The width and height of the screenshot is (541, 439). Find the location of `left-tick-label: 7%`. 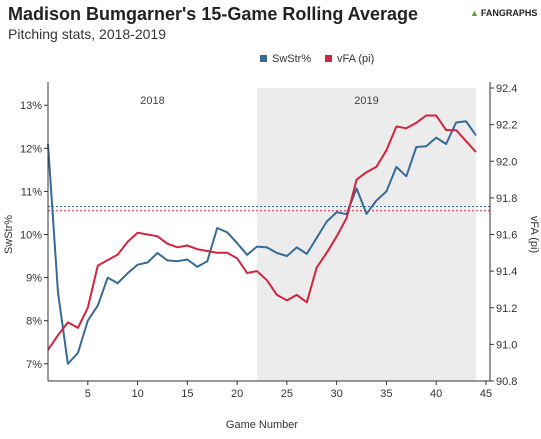

left-tick-label: 7% is located at coordinates (34, 365).